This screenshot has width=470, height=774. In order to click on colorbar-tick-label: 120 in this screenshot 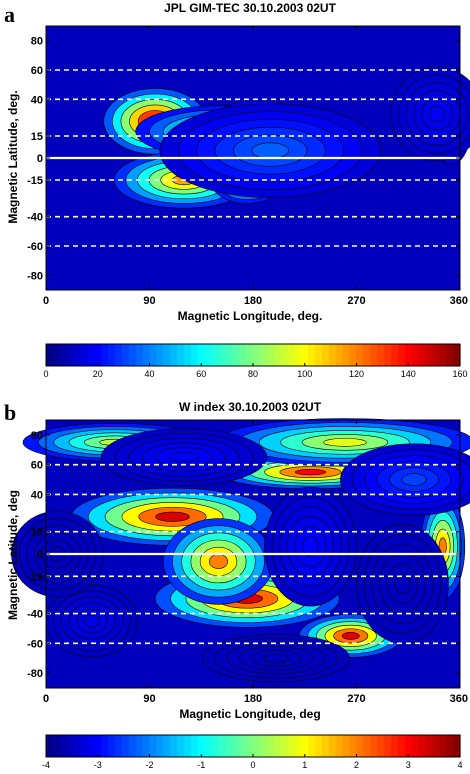, I will do `click(356, 374)`.